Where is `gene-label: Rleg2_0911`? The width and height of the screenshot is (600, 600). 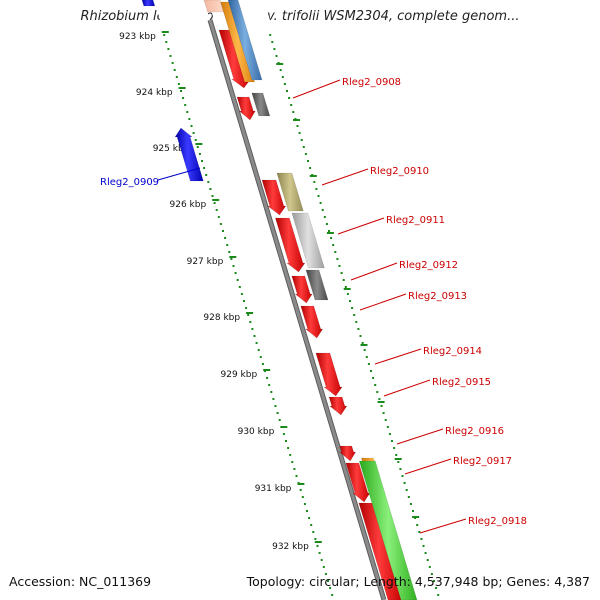 gene-label: Rleg2_0911 is located at coordinates (415, 220).